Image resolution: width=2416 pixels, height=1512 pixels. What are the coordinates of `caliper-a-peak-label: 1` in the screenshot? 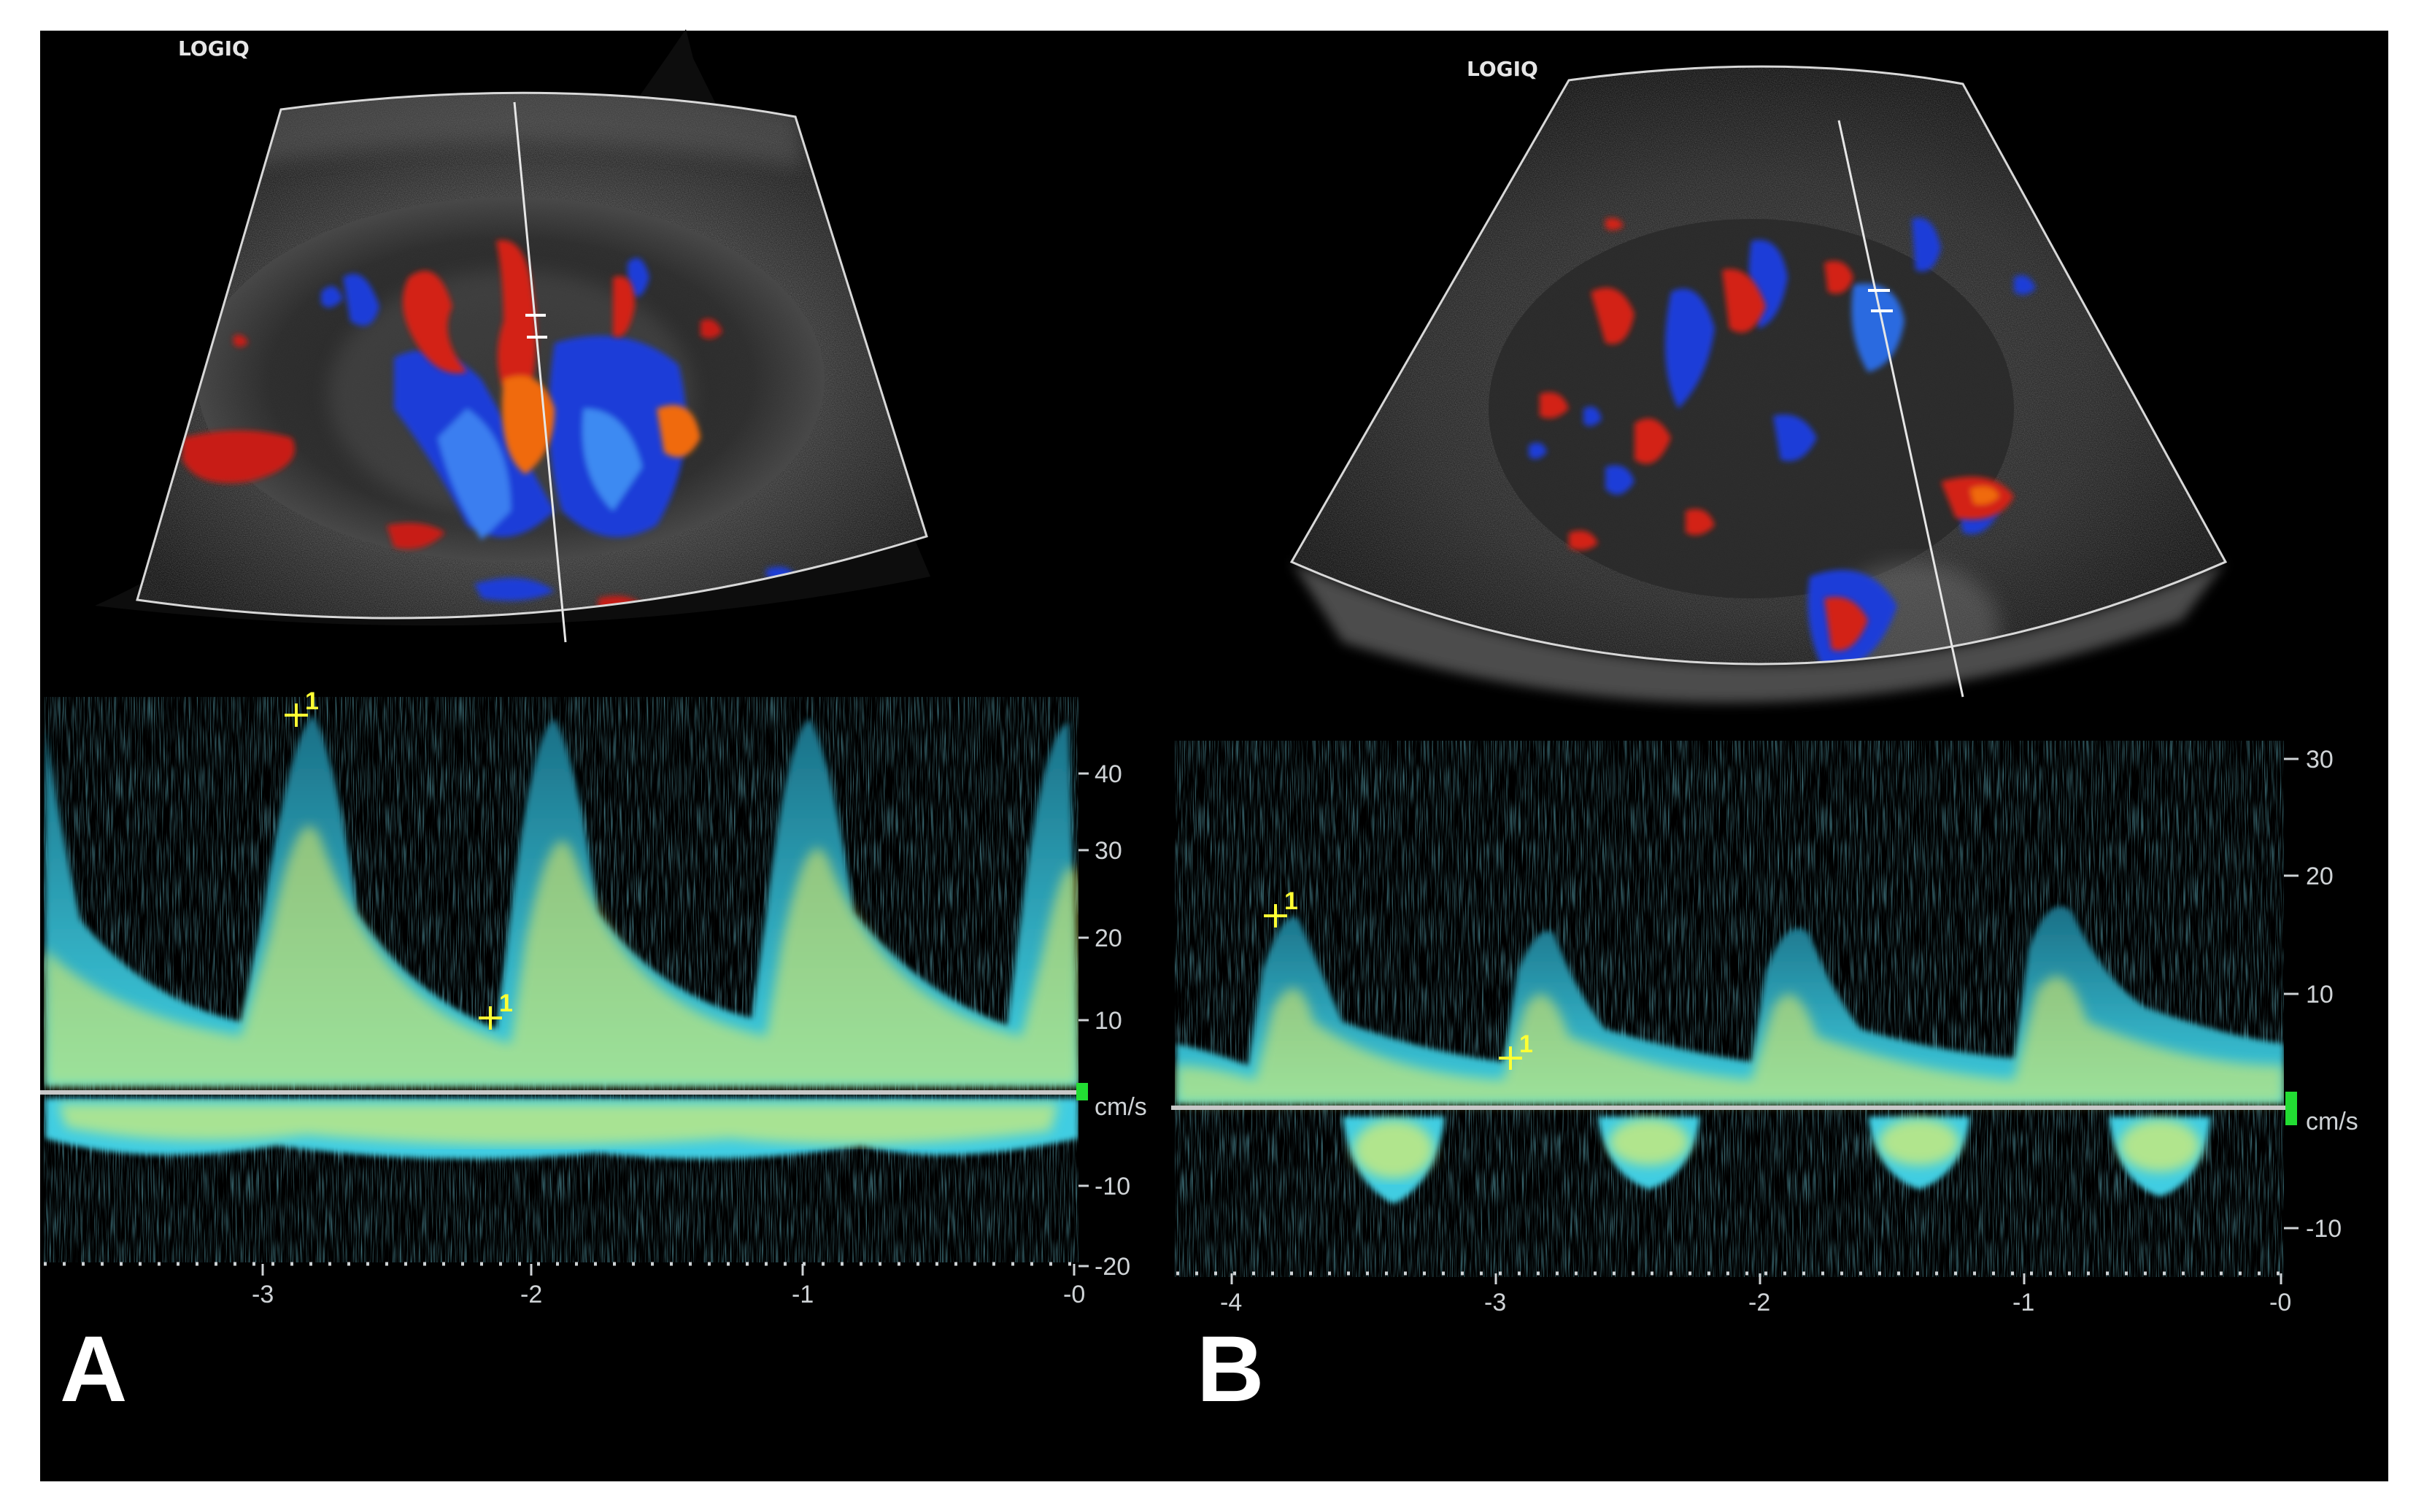 It's located at (312, 701).